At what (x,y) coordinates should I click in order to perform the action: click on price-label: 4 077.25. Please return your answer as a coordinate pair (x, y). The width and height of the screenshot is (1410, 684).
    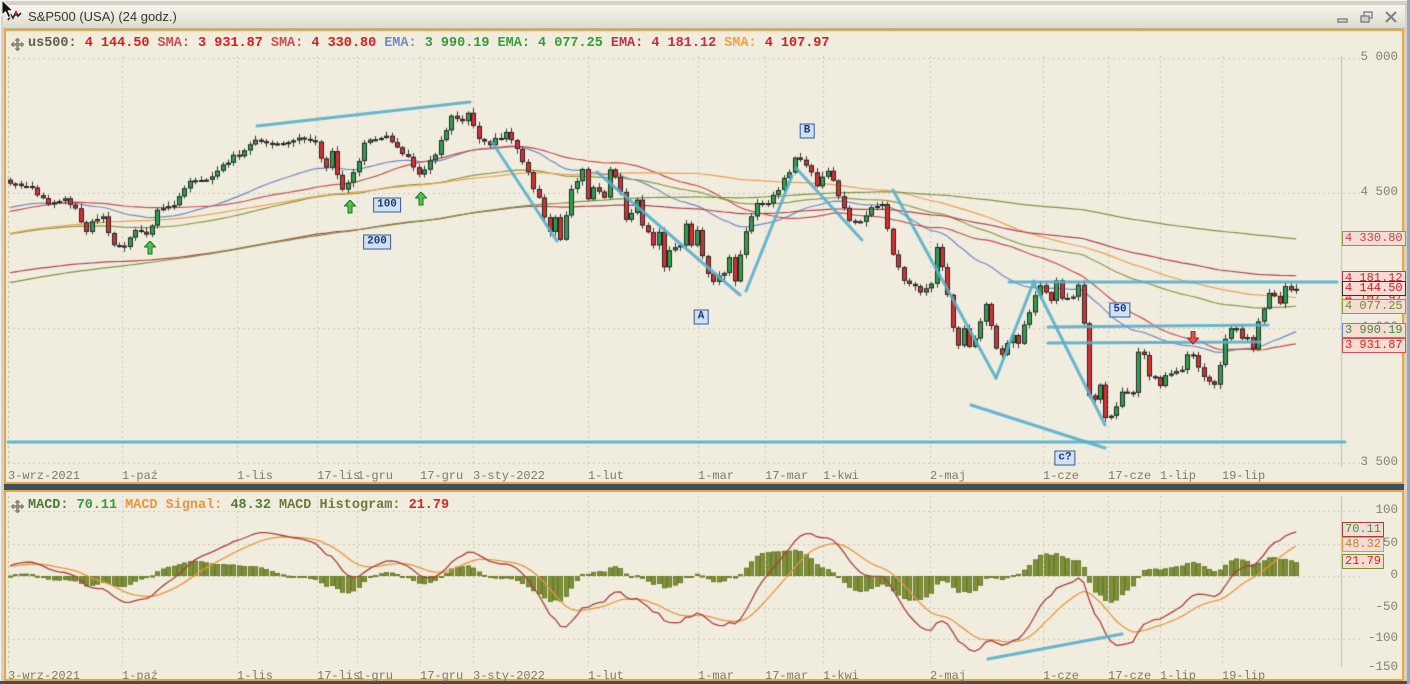
    Looking at the image, I should click on (1374, 306).